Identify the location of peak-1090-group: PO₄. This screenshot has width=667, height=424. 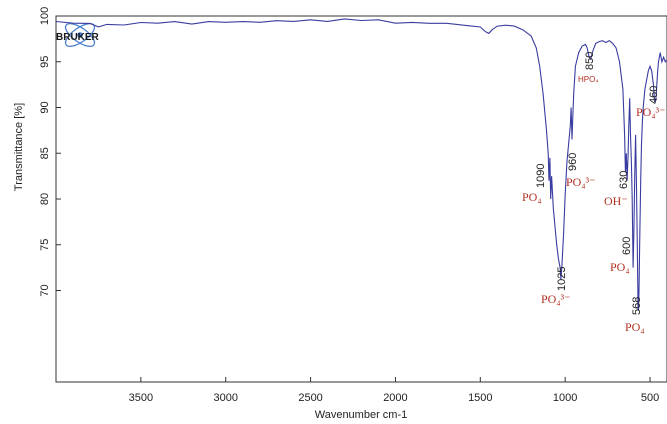
(532, 197).